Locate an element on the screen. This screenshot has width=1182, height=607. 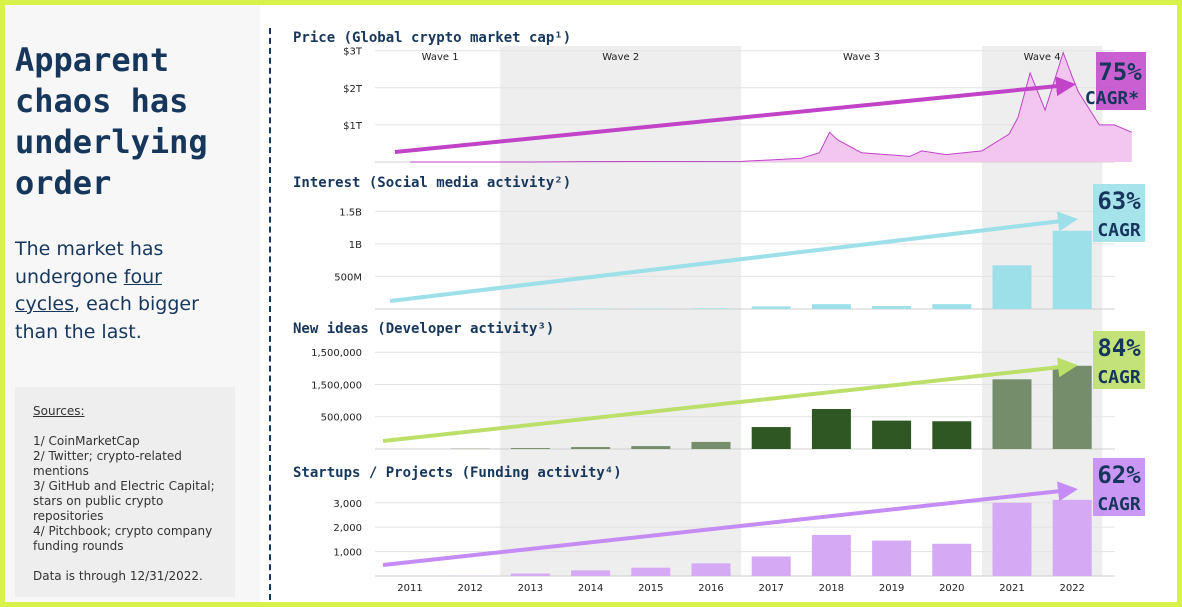
y-tick-label: 3,000 is located at coordinates (347, 504).